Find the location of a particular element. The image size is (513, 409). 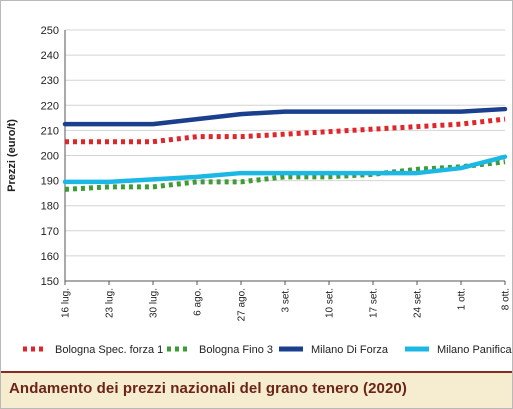

y-tick-label: 220 is located at coordinates (50, 106).